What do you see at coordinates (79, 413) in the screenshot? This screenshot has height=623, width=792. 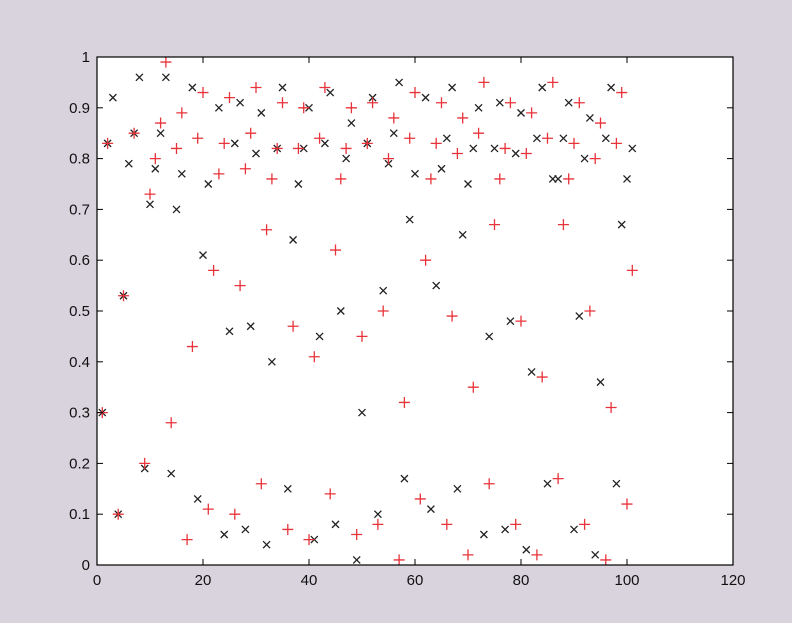 I see `y-tick-label: 0.3` at bounding box center [79, 413].